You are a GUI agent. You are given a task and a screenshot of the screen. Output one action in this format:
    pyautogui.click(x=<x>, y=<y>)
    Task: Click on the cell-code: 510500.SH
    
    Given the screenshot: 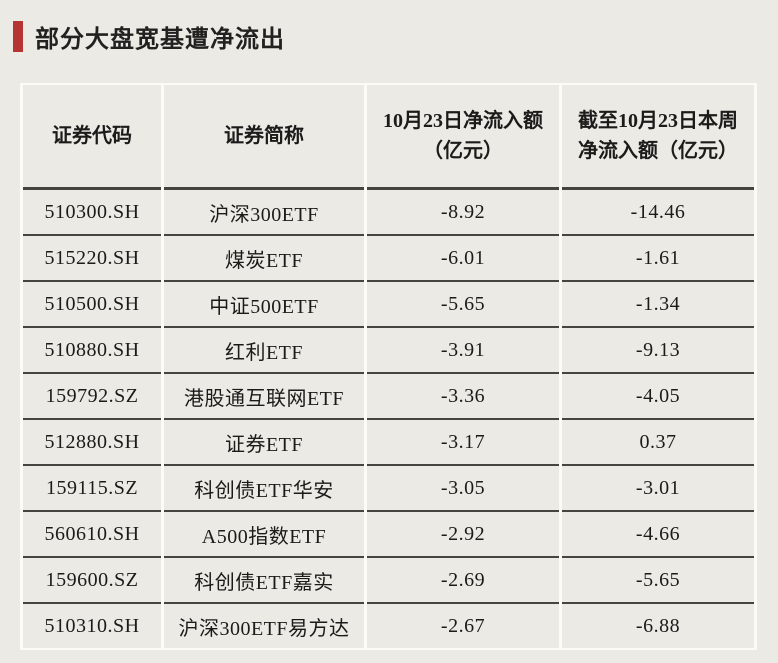 What is the action you would take?
    pyautogui.click(x=92, y=305)
    